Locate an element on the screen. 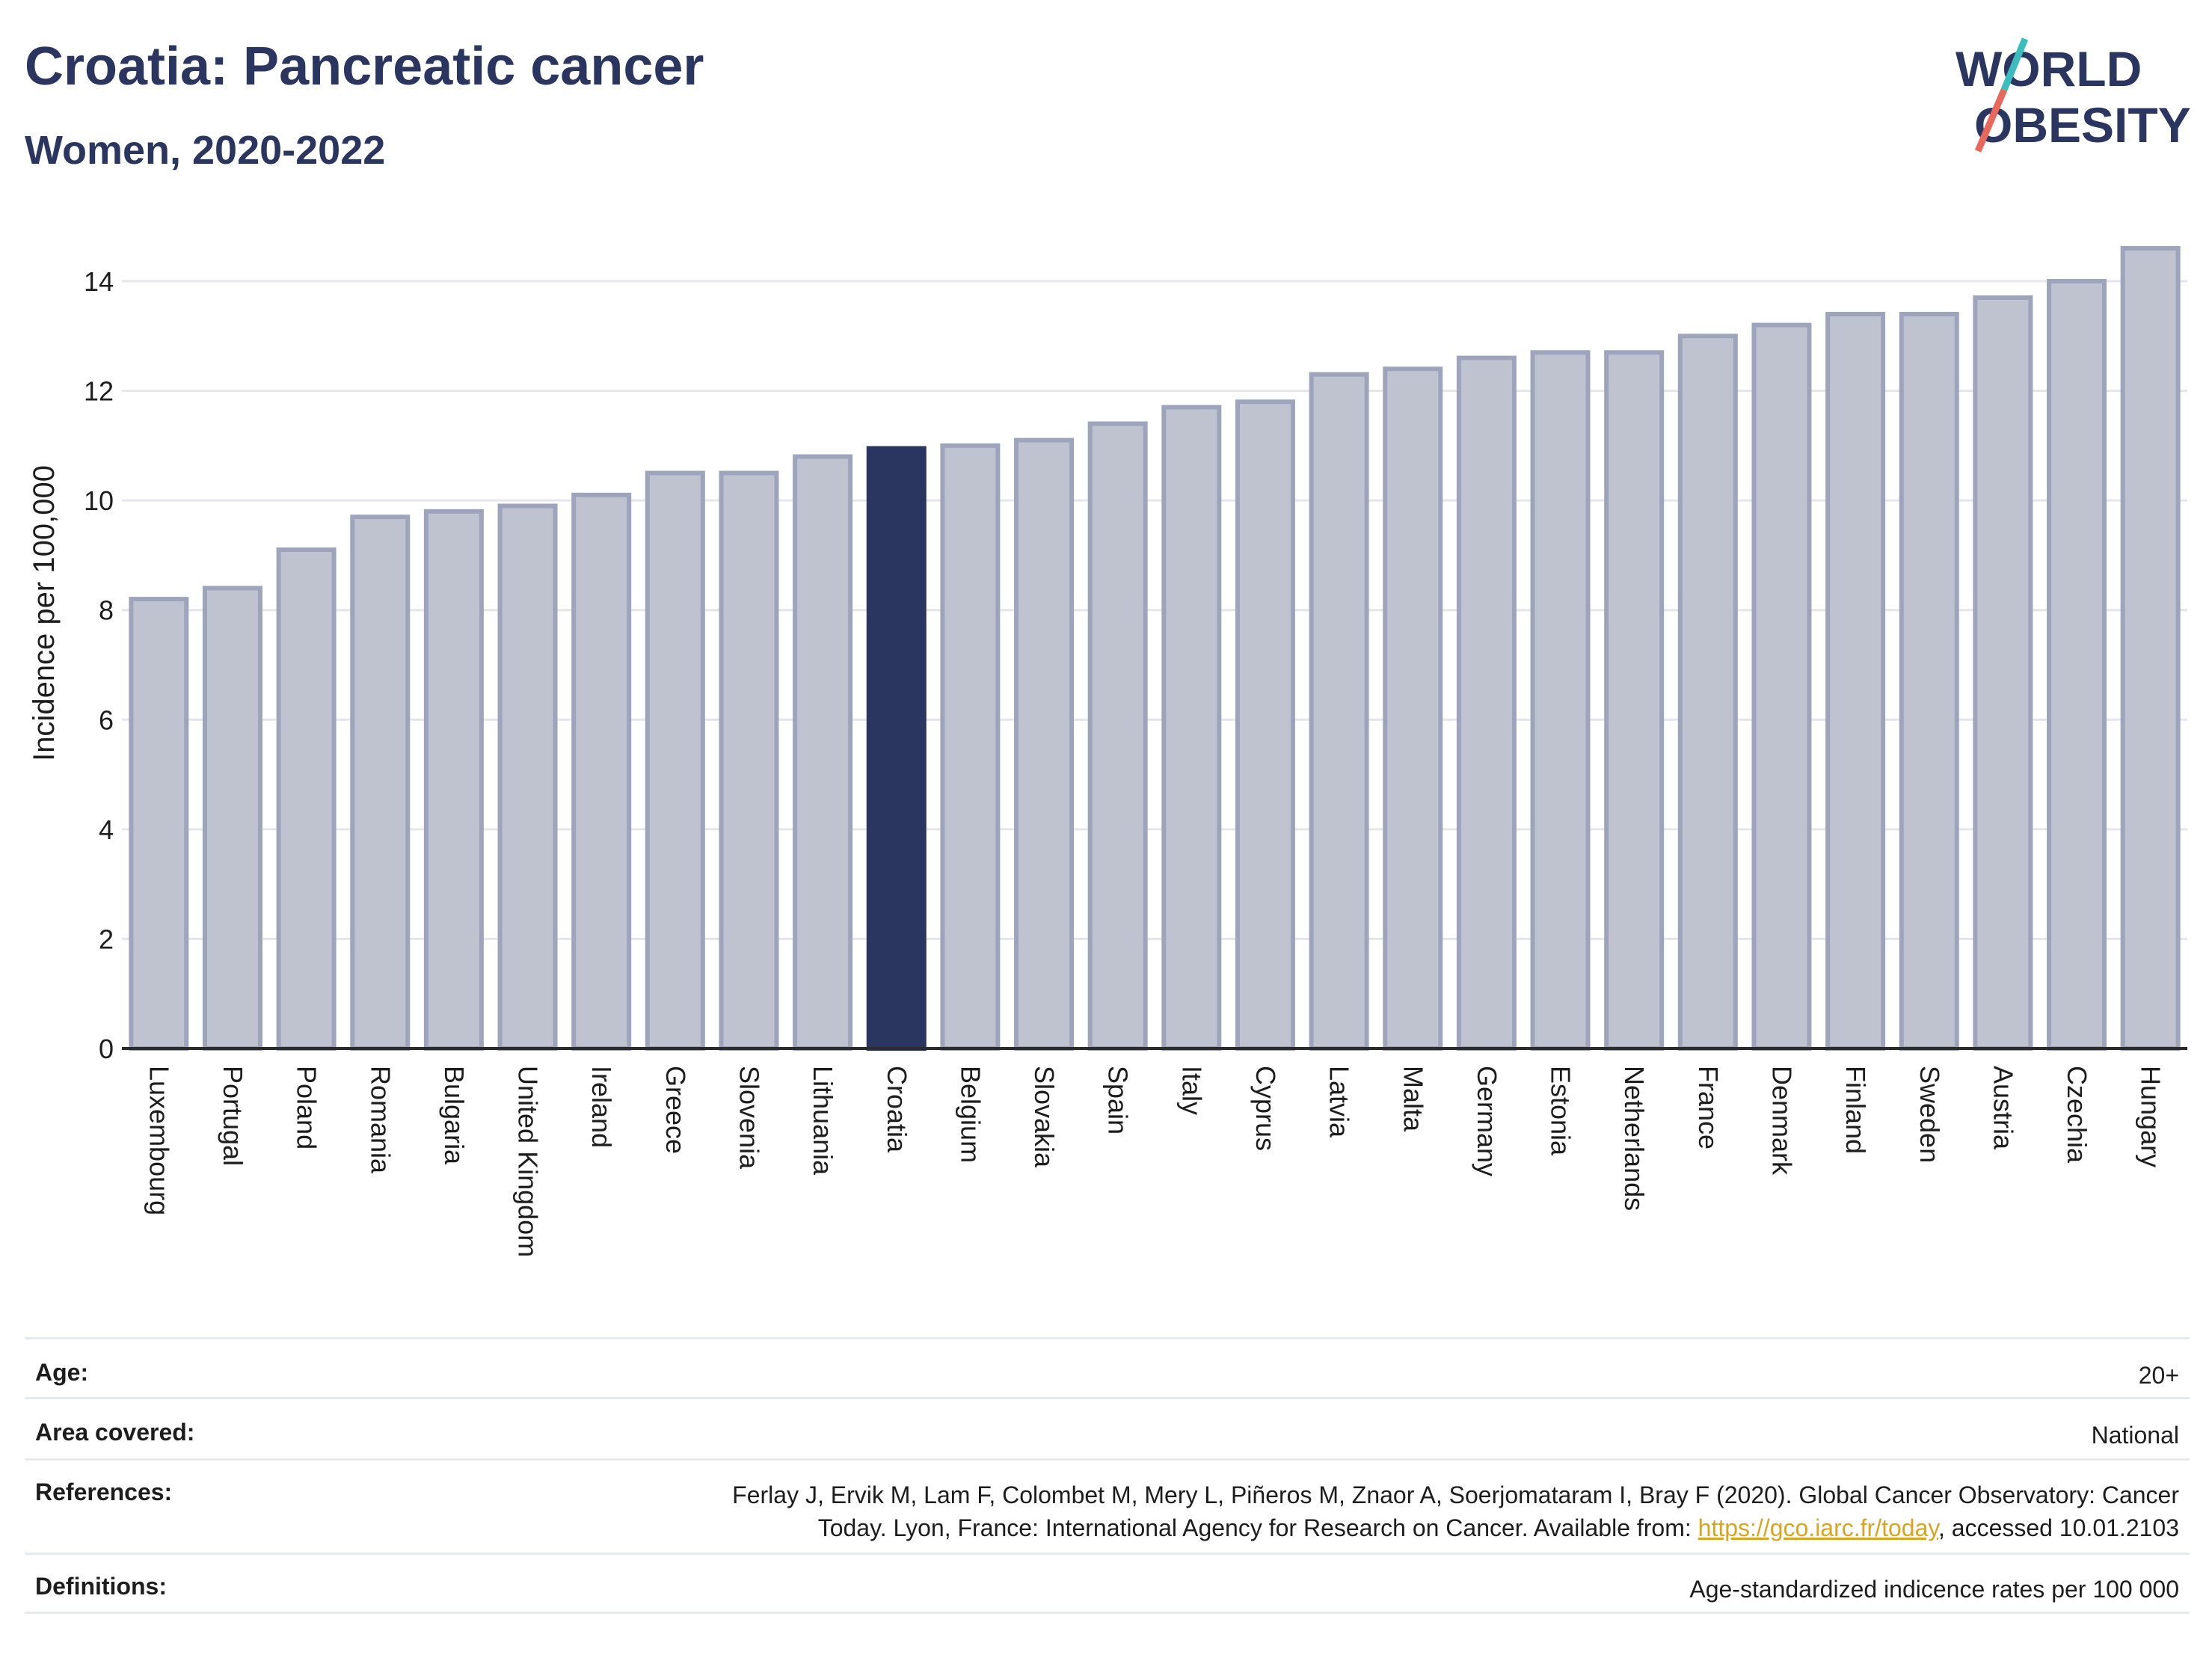 Image resolution: width=2212 pixels, height=1655 pixels. x-tick-label: Croatia is located at coordinates (897, 1109).